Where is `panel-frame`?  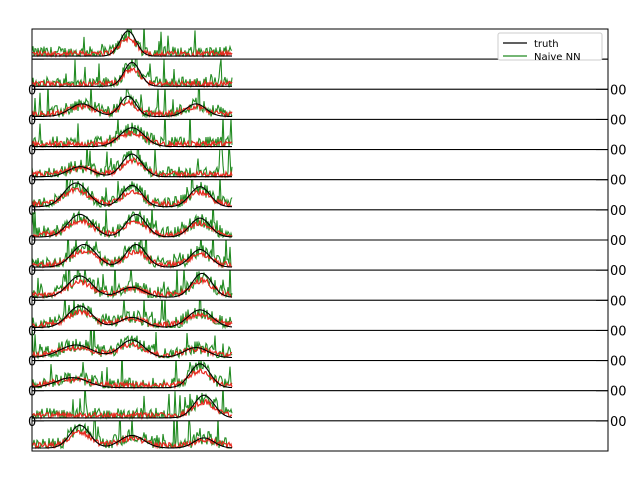 panel-frame is located at coordinates (320, 436).